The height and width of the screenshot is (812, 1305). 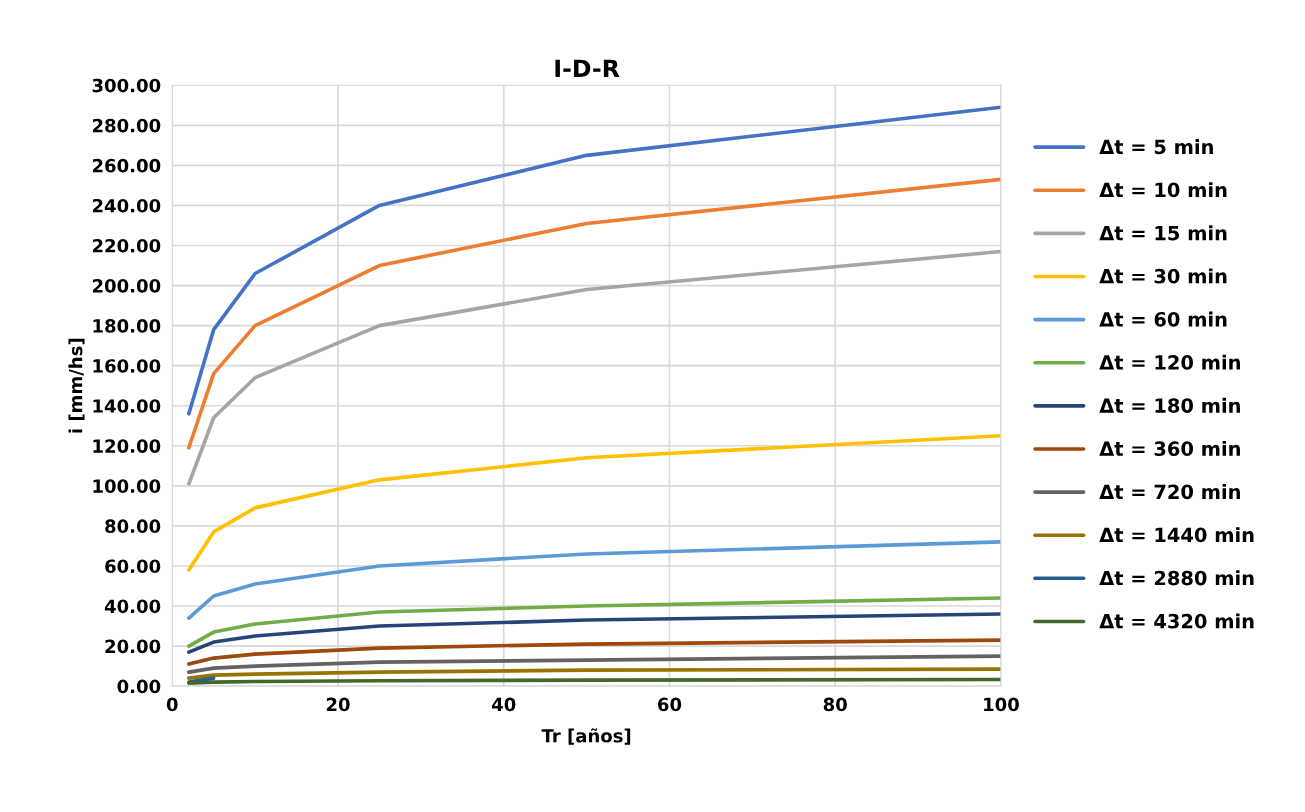 I want to click on legend-label: Δt = 10 min, so click(x=1163, y=190).